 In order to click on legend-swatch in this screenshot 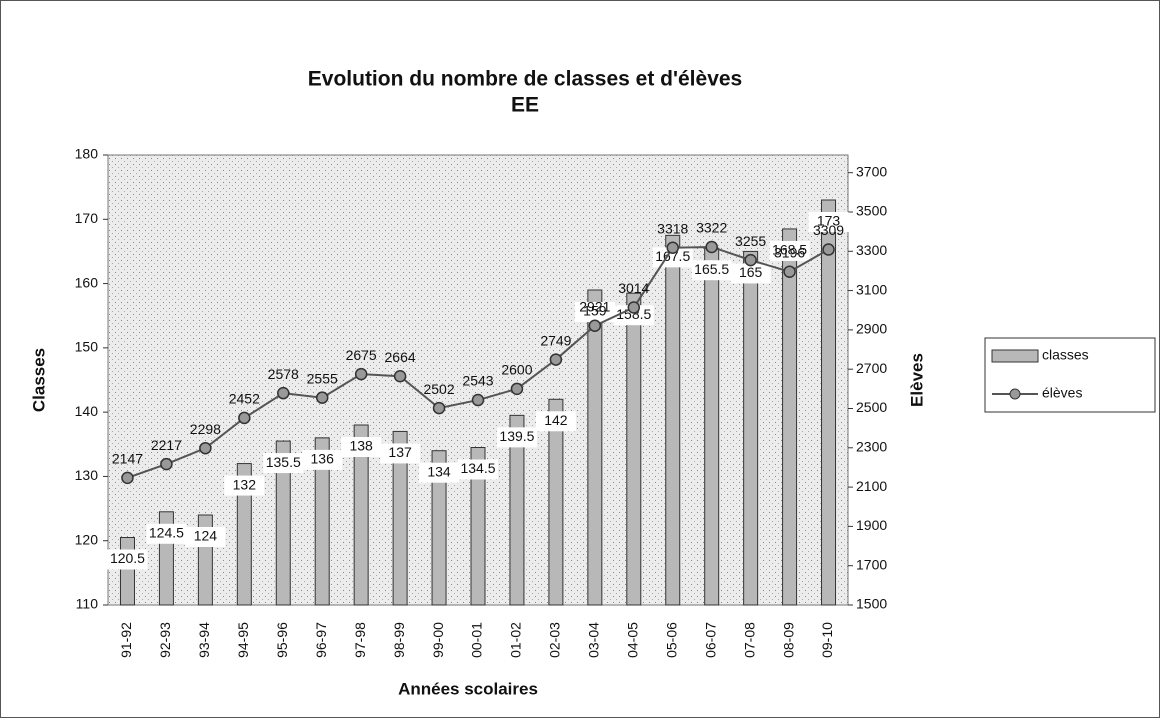, I will do `click(1015, 356)`.